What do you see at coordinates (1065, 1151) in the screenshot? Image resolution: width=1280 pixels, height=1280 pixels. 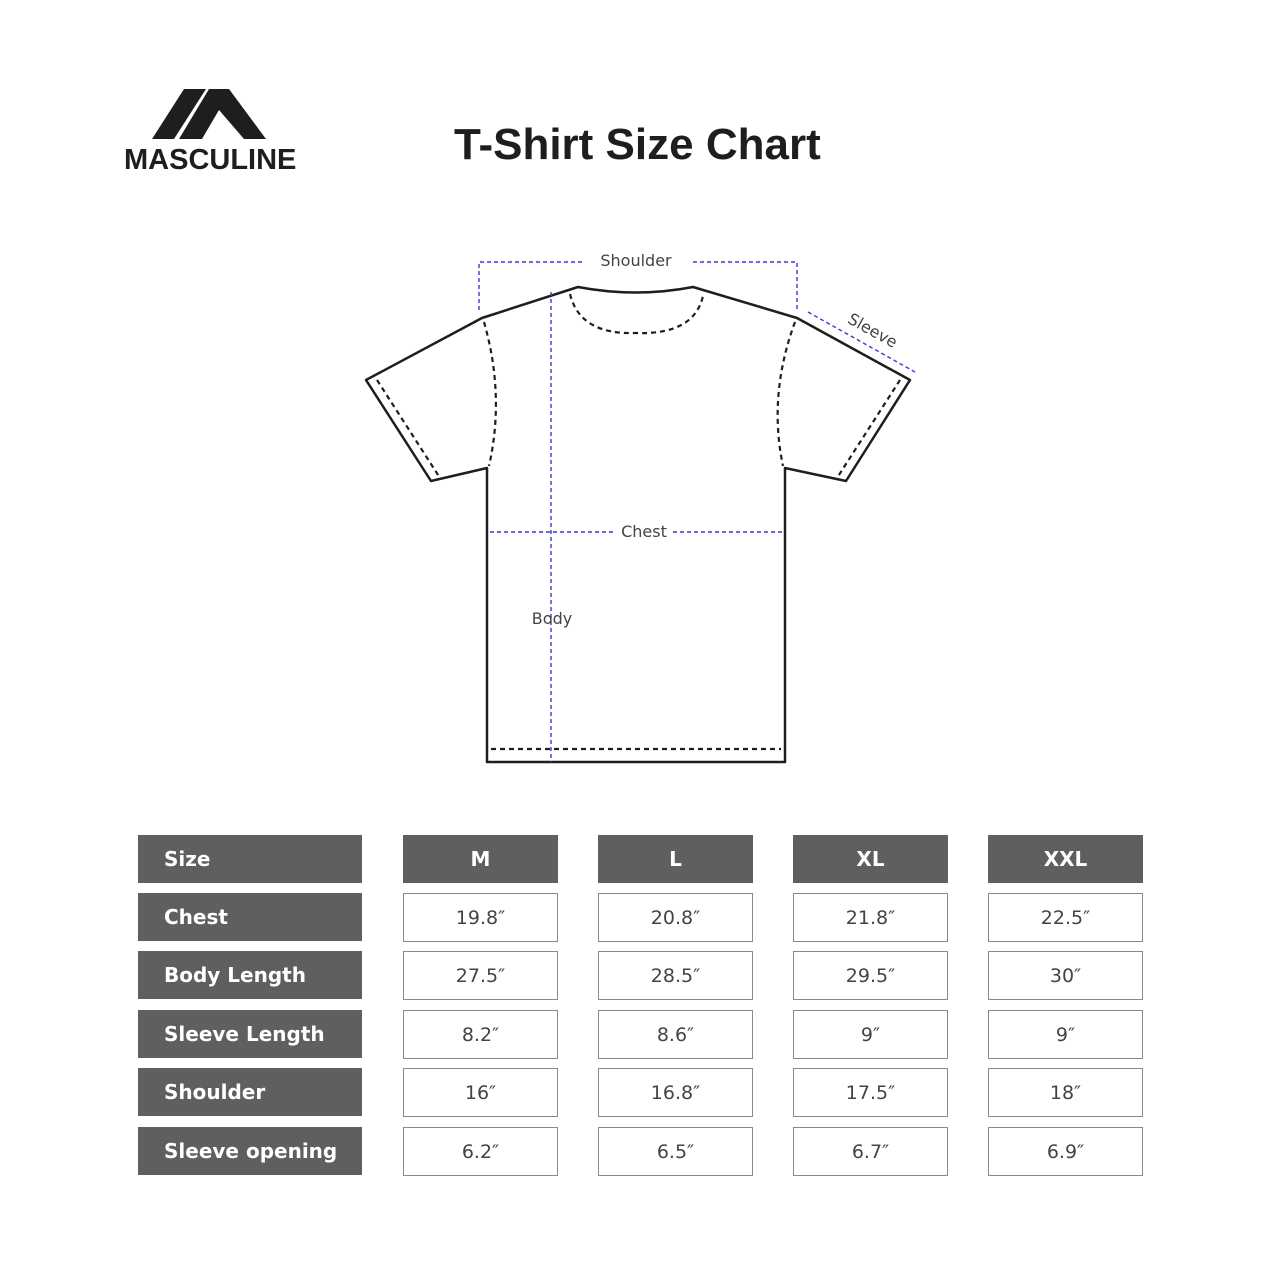 I see `table-cell: 6.9″` at bounding box center [1065, 1151].